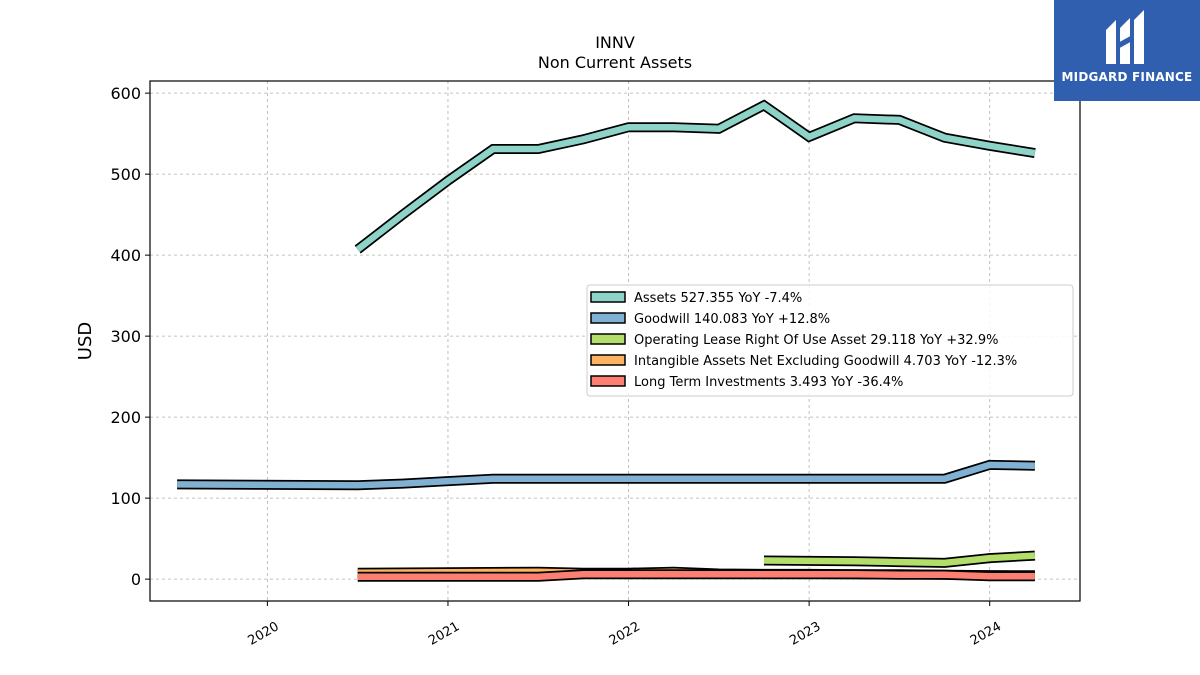  Describe the element at coordinates (1127, 77) in the screenshot. I see `brand-name: MIDGARD FINANCE` at that location.